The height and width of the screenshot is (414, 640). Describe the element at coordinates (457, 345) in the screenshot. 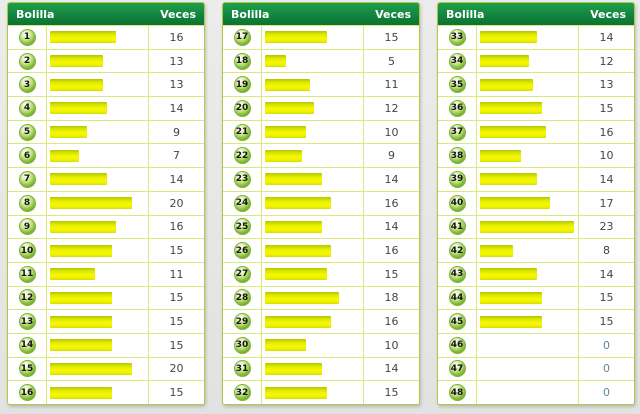

I see `ball-badge: 46` at that location.